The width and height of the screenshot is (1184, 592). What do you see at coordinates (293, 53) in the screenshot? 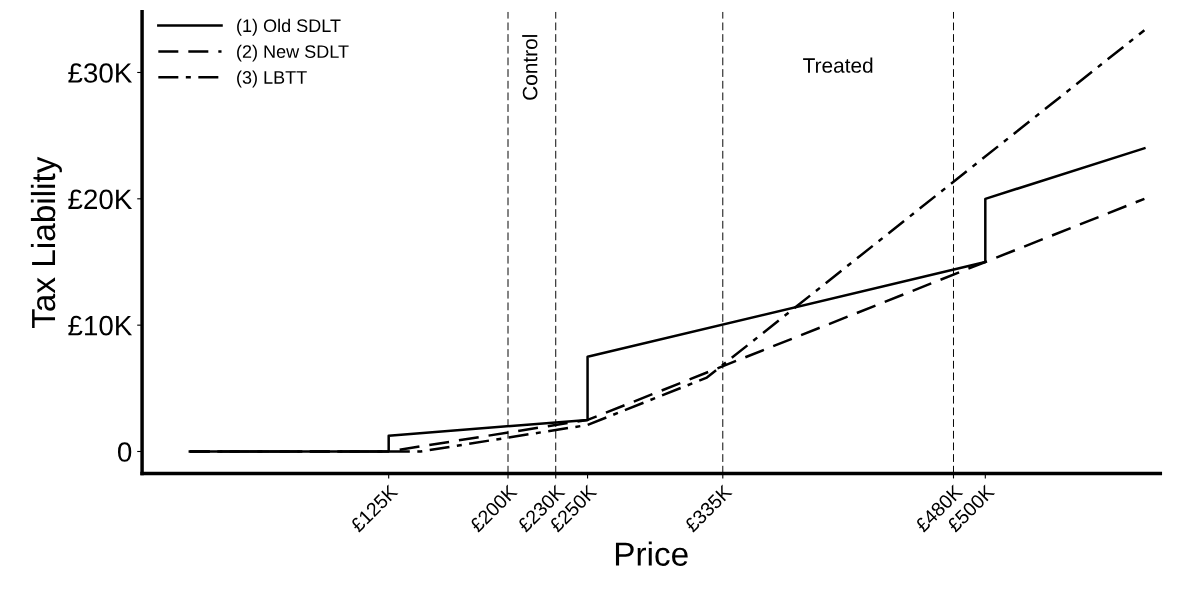
I see `legend-label: (2) New SDLT` at bounding box center [293, 53].